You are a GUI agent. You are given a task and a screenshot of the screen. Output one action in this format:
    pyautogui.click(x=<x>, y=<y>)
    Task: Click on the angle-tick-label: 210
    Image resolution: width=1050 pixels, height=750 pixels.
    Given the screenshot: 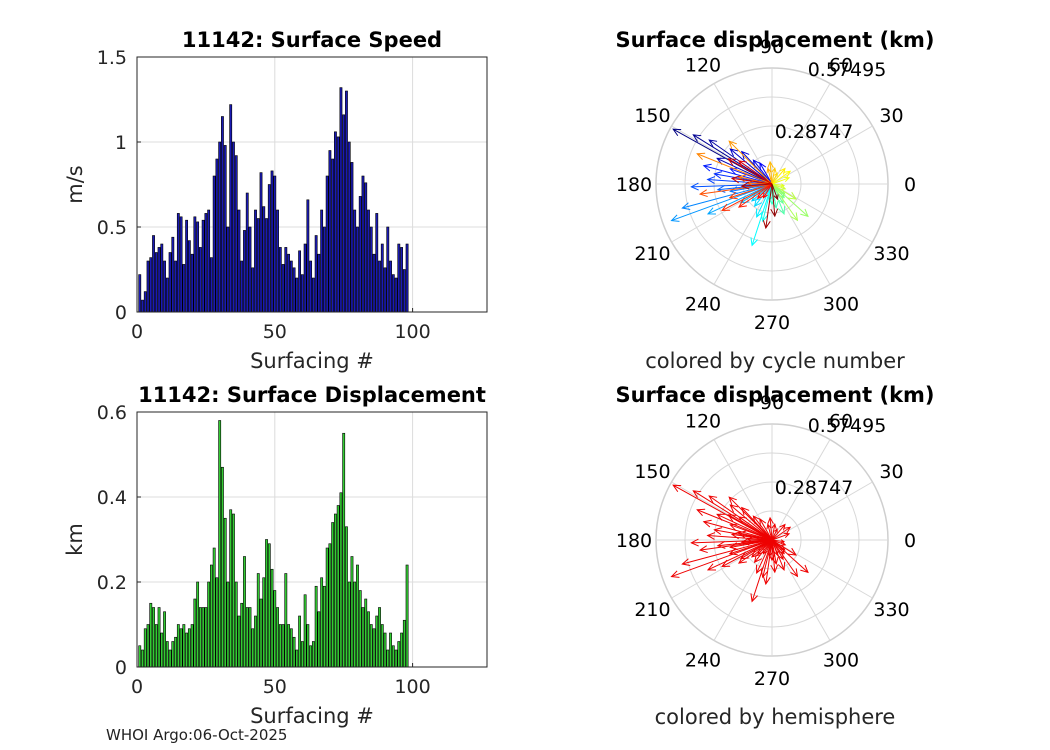 What is the action you would take?
    pyautogui.click(x=652, y=254)
    